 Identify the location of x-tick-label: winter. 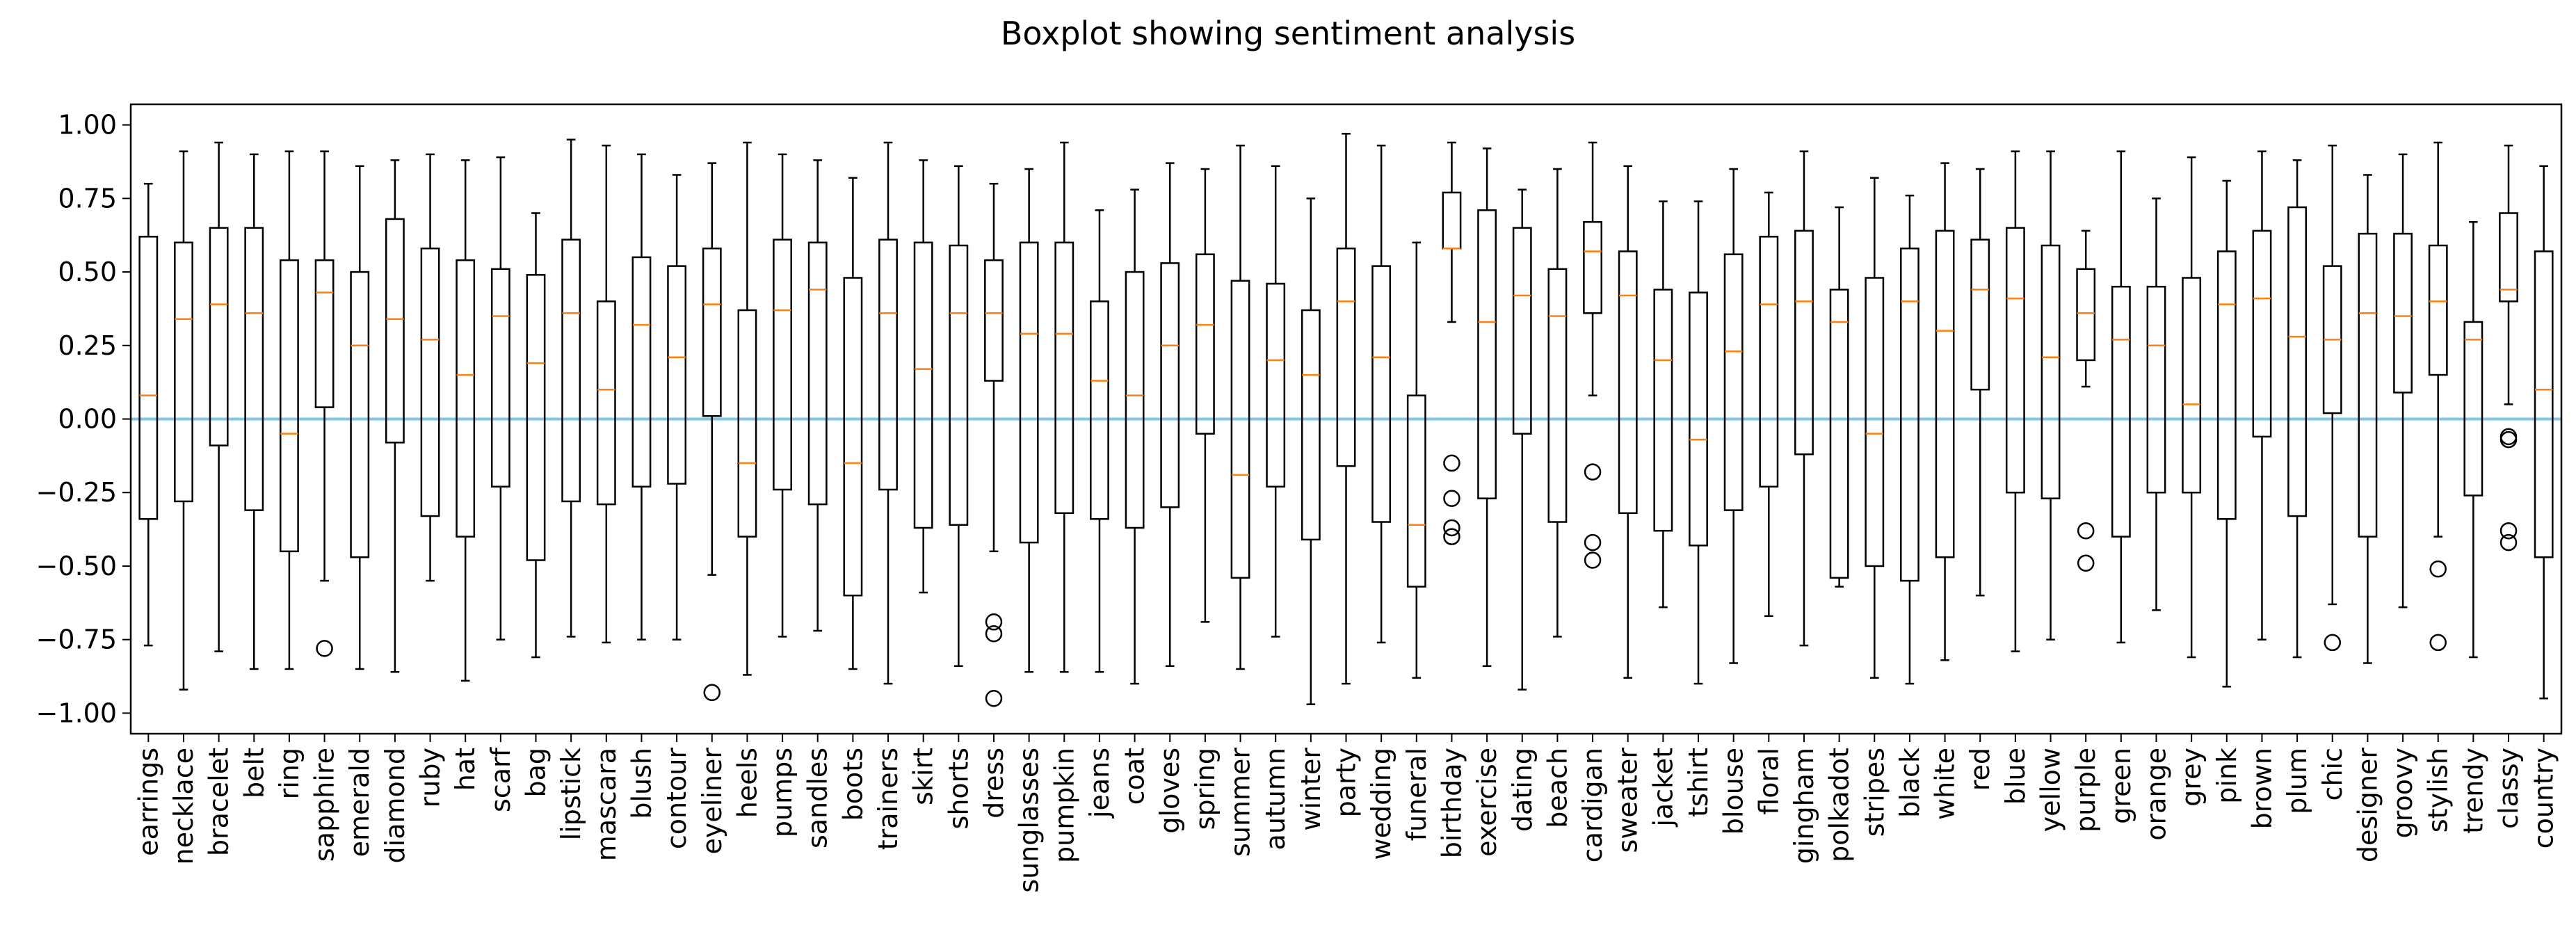
(1311, 790).